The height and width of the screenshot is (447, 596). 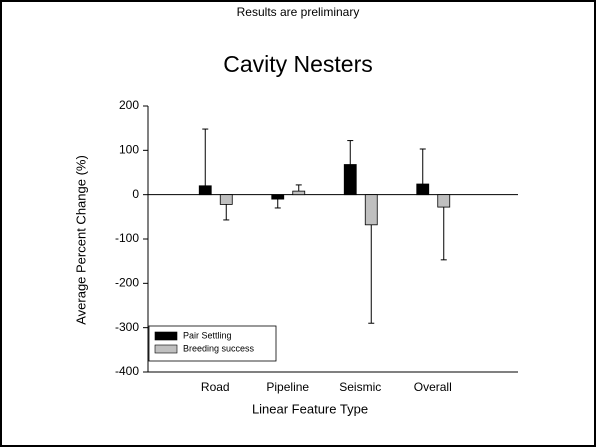 What do you see at coordinates (127, 371) in the screenshot?
I see `y-tick-label: -400` at bounding box center [127, 371].